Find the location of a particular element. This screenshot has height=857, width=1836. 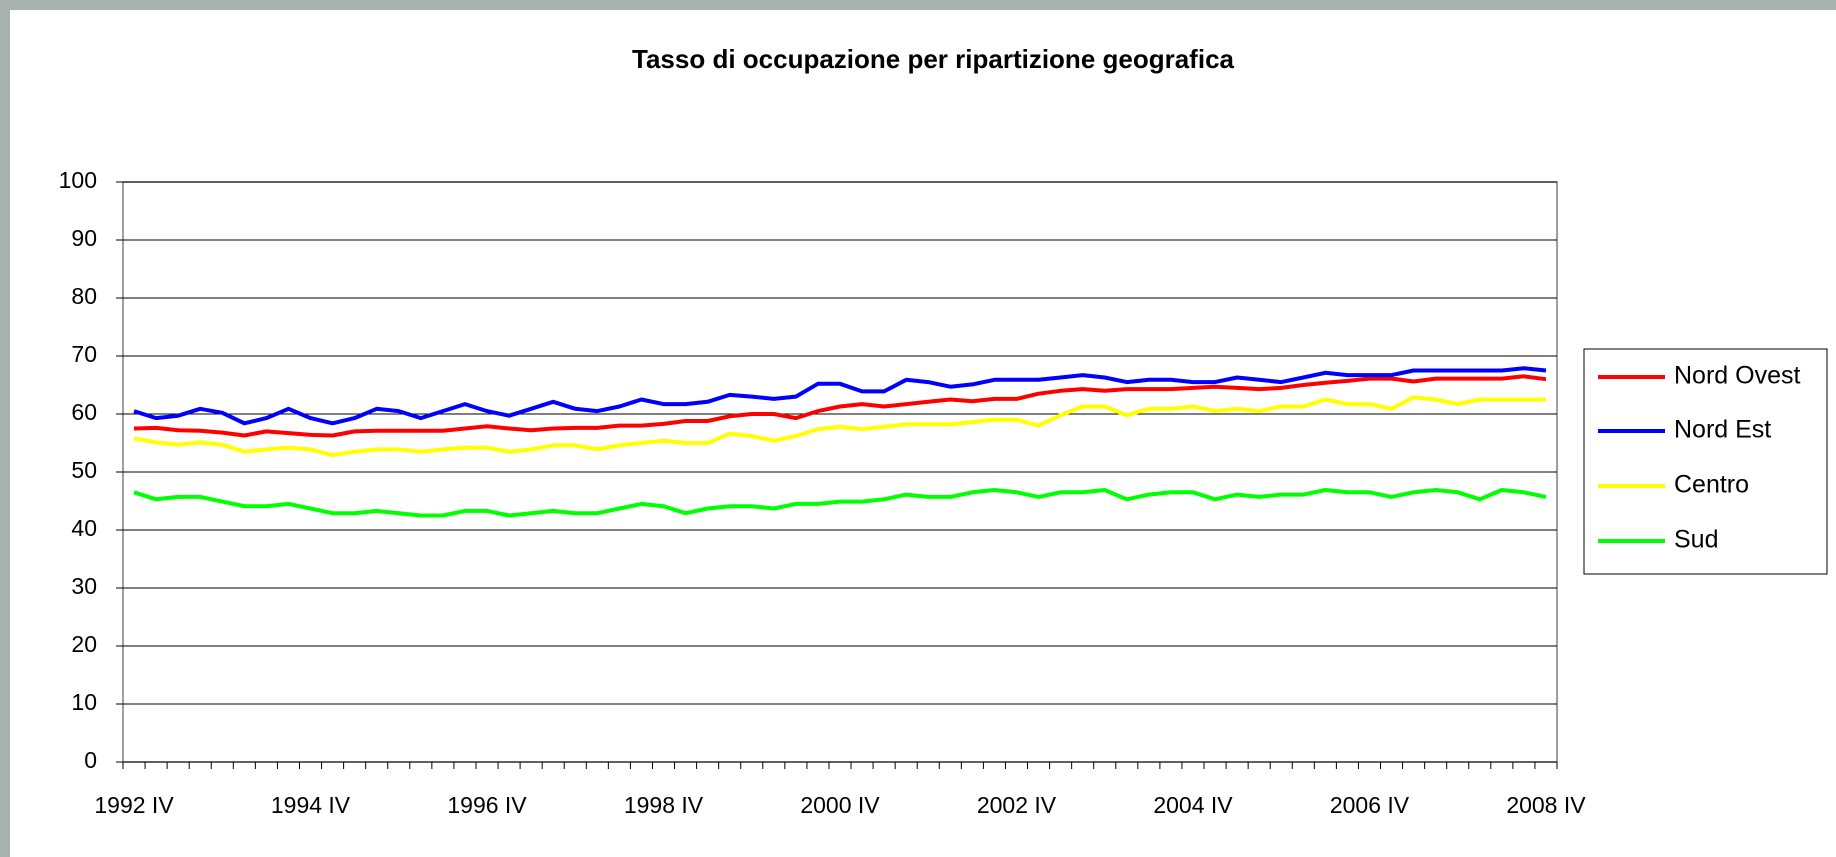

x-tick-label: 1994 IV is located at coordinates (311, 805).